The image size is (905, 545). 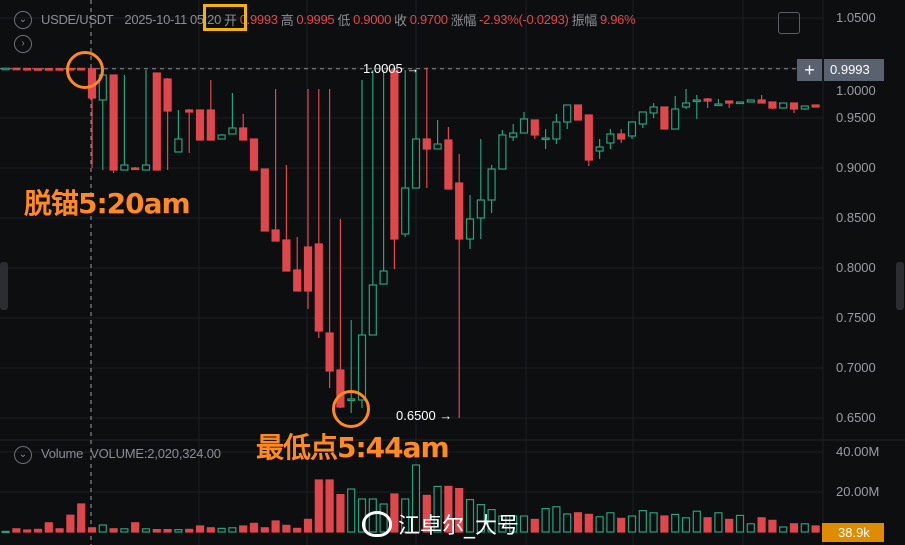 I want to click on price-axis-label: 0.7000, so click(x=856, y=367).